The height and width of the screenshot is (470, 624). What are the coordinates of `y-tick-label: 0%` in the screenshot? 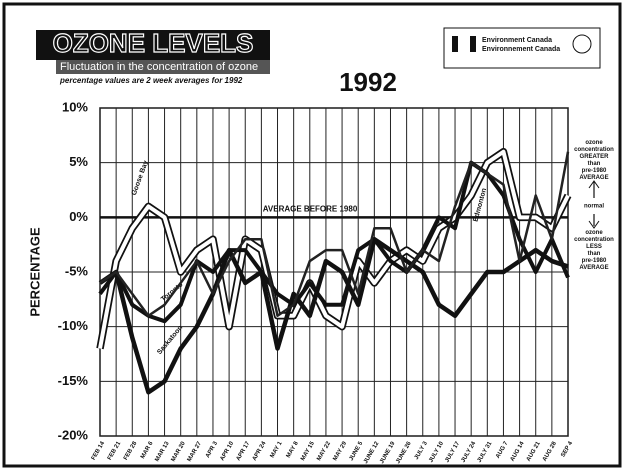 It's located at (78, 216).